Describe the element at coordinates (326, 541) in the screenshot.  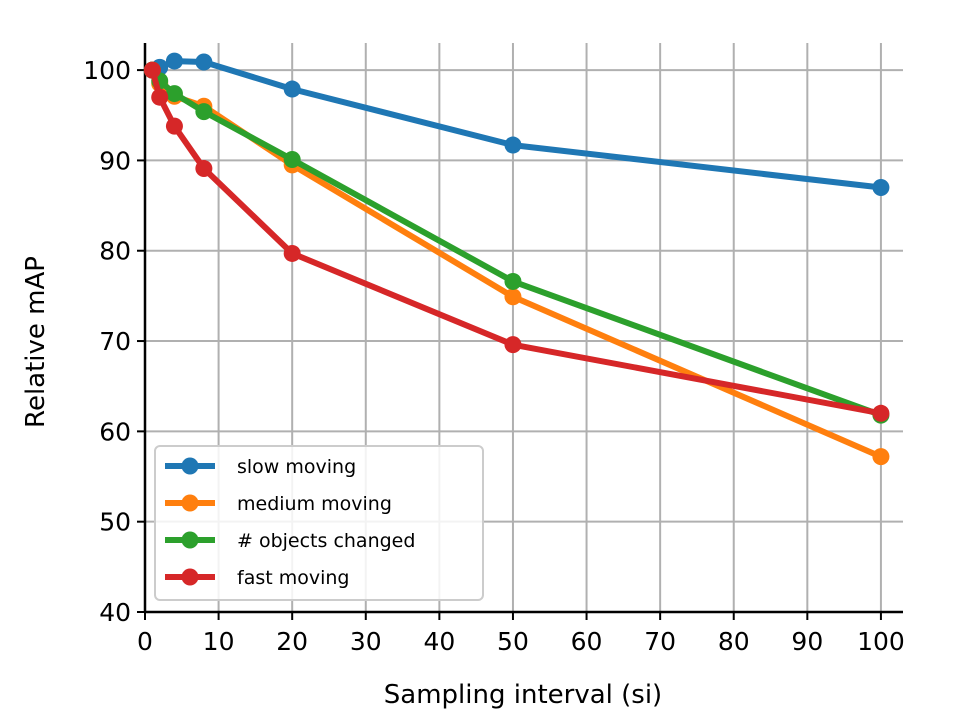
I see `legend-label: # objects changed` at that location.